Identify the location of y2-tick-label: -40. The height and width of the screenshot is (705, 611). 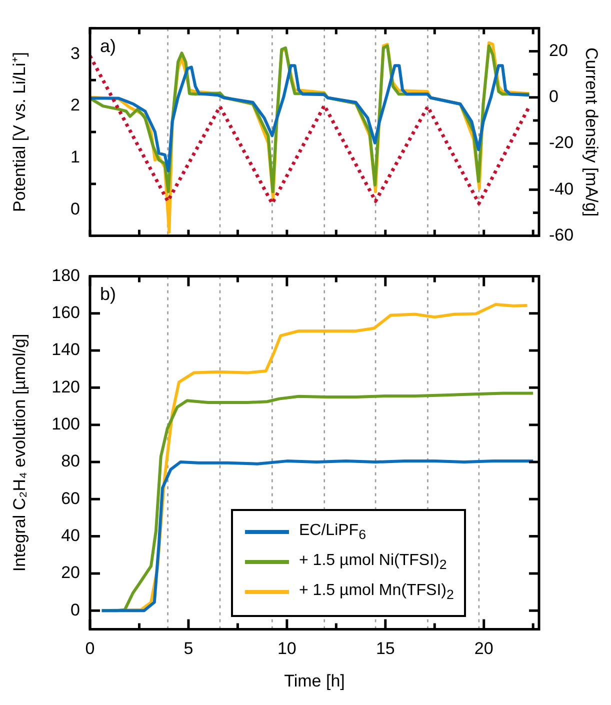
(561, 188).